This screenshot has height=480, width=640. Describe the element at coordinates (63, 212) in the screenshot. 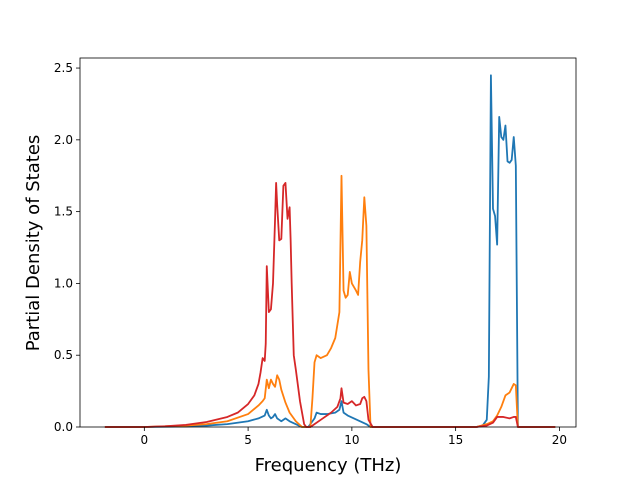

I see `y-tick-label: 1.5` at that location.